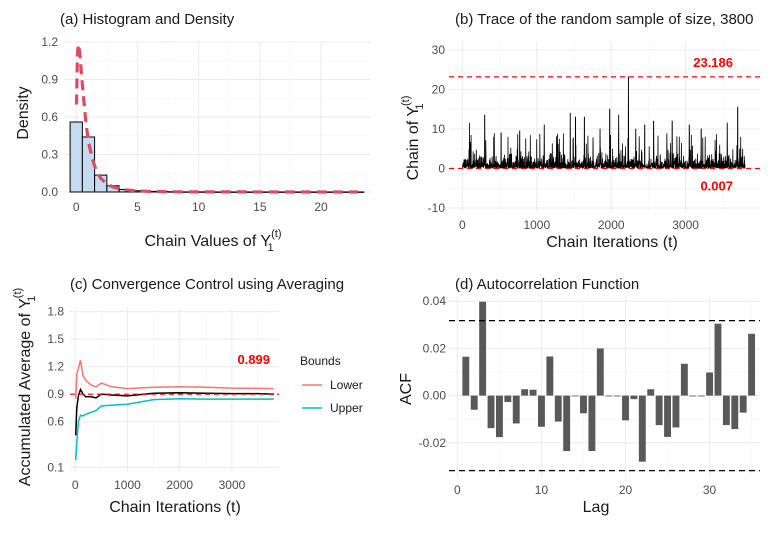  Describe the element at coordinates (435, 396) in the screenshot. I see `panel-d-ytick-label: 0.00` at that location.